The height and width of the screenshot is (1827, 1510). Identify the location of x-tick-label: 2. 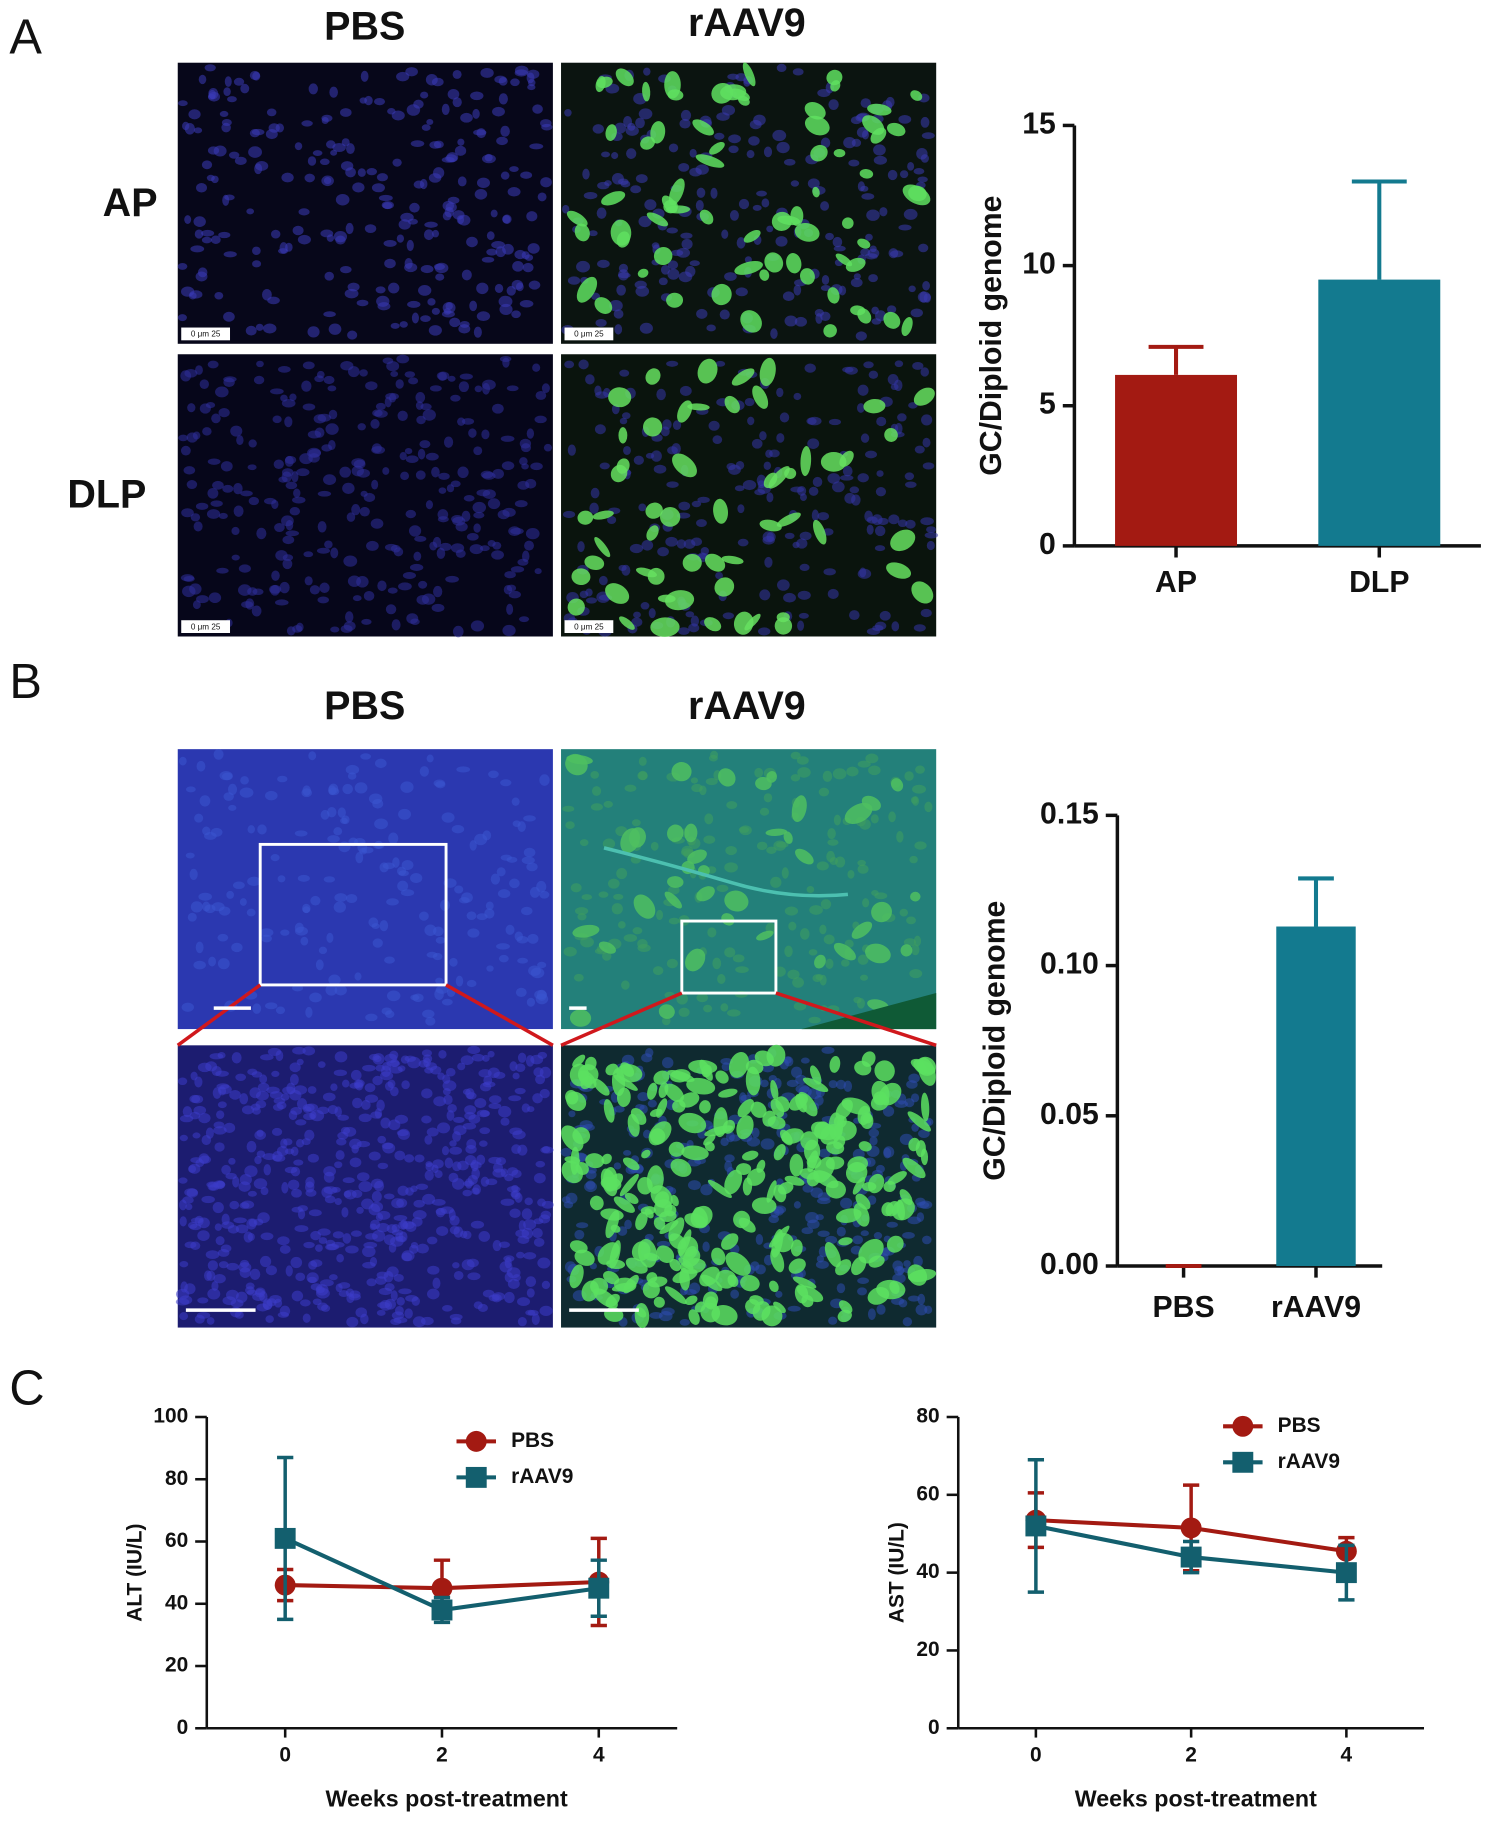
(442, 1755).